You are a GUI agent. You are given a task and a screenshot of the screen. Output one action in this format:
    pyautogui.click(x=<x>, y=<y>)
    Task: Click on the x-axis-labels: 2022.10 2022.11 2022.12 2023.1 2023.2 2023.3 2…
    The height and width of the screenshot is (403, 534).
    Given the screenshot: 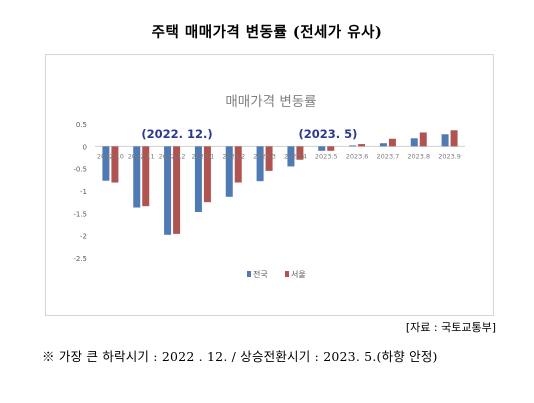 What is the action you would take?
    pyautogui.click(x=279, y=156)
    